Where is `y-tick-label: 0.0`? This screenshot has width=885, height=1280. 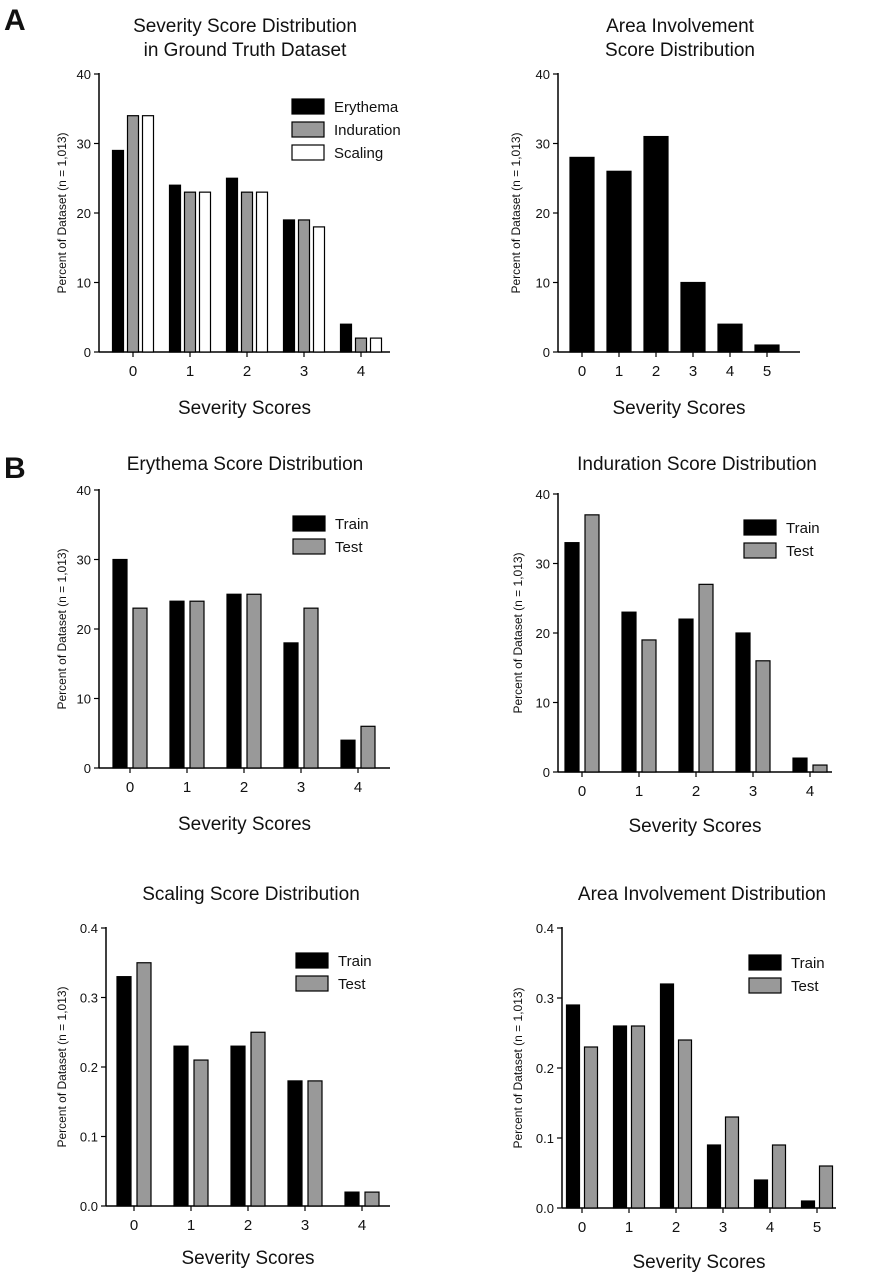
y-tick-label: 0.0 is located at coordinates (545, 1208).